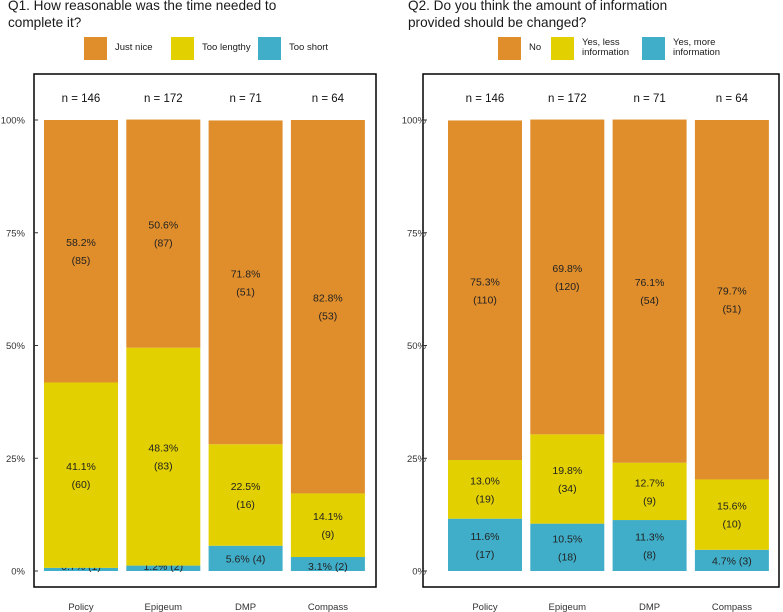  I want to click on data-label-count: (54), so click(649, 301).